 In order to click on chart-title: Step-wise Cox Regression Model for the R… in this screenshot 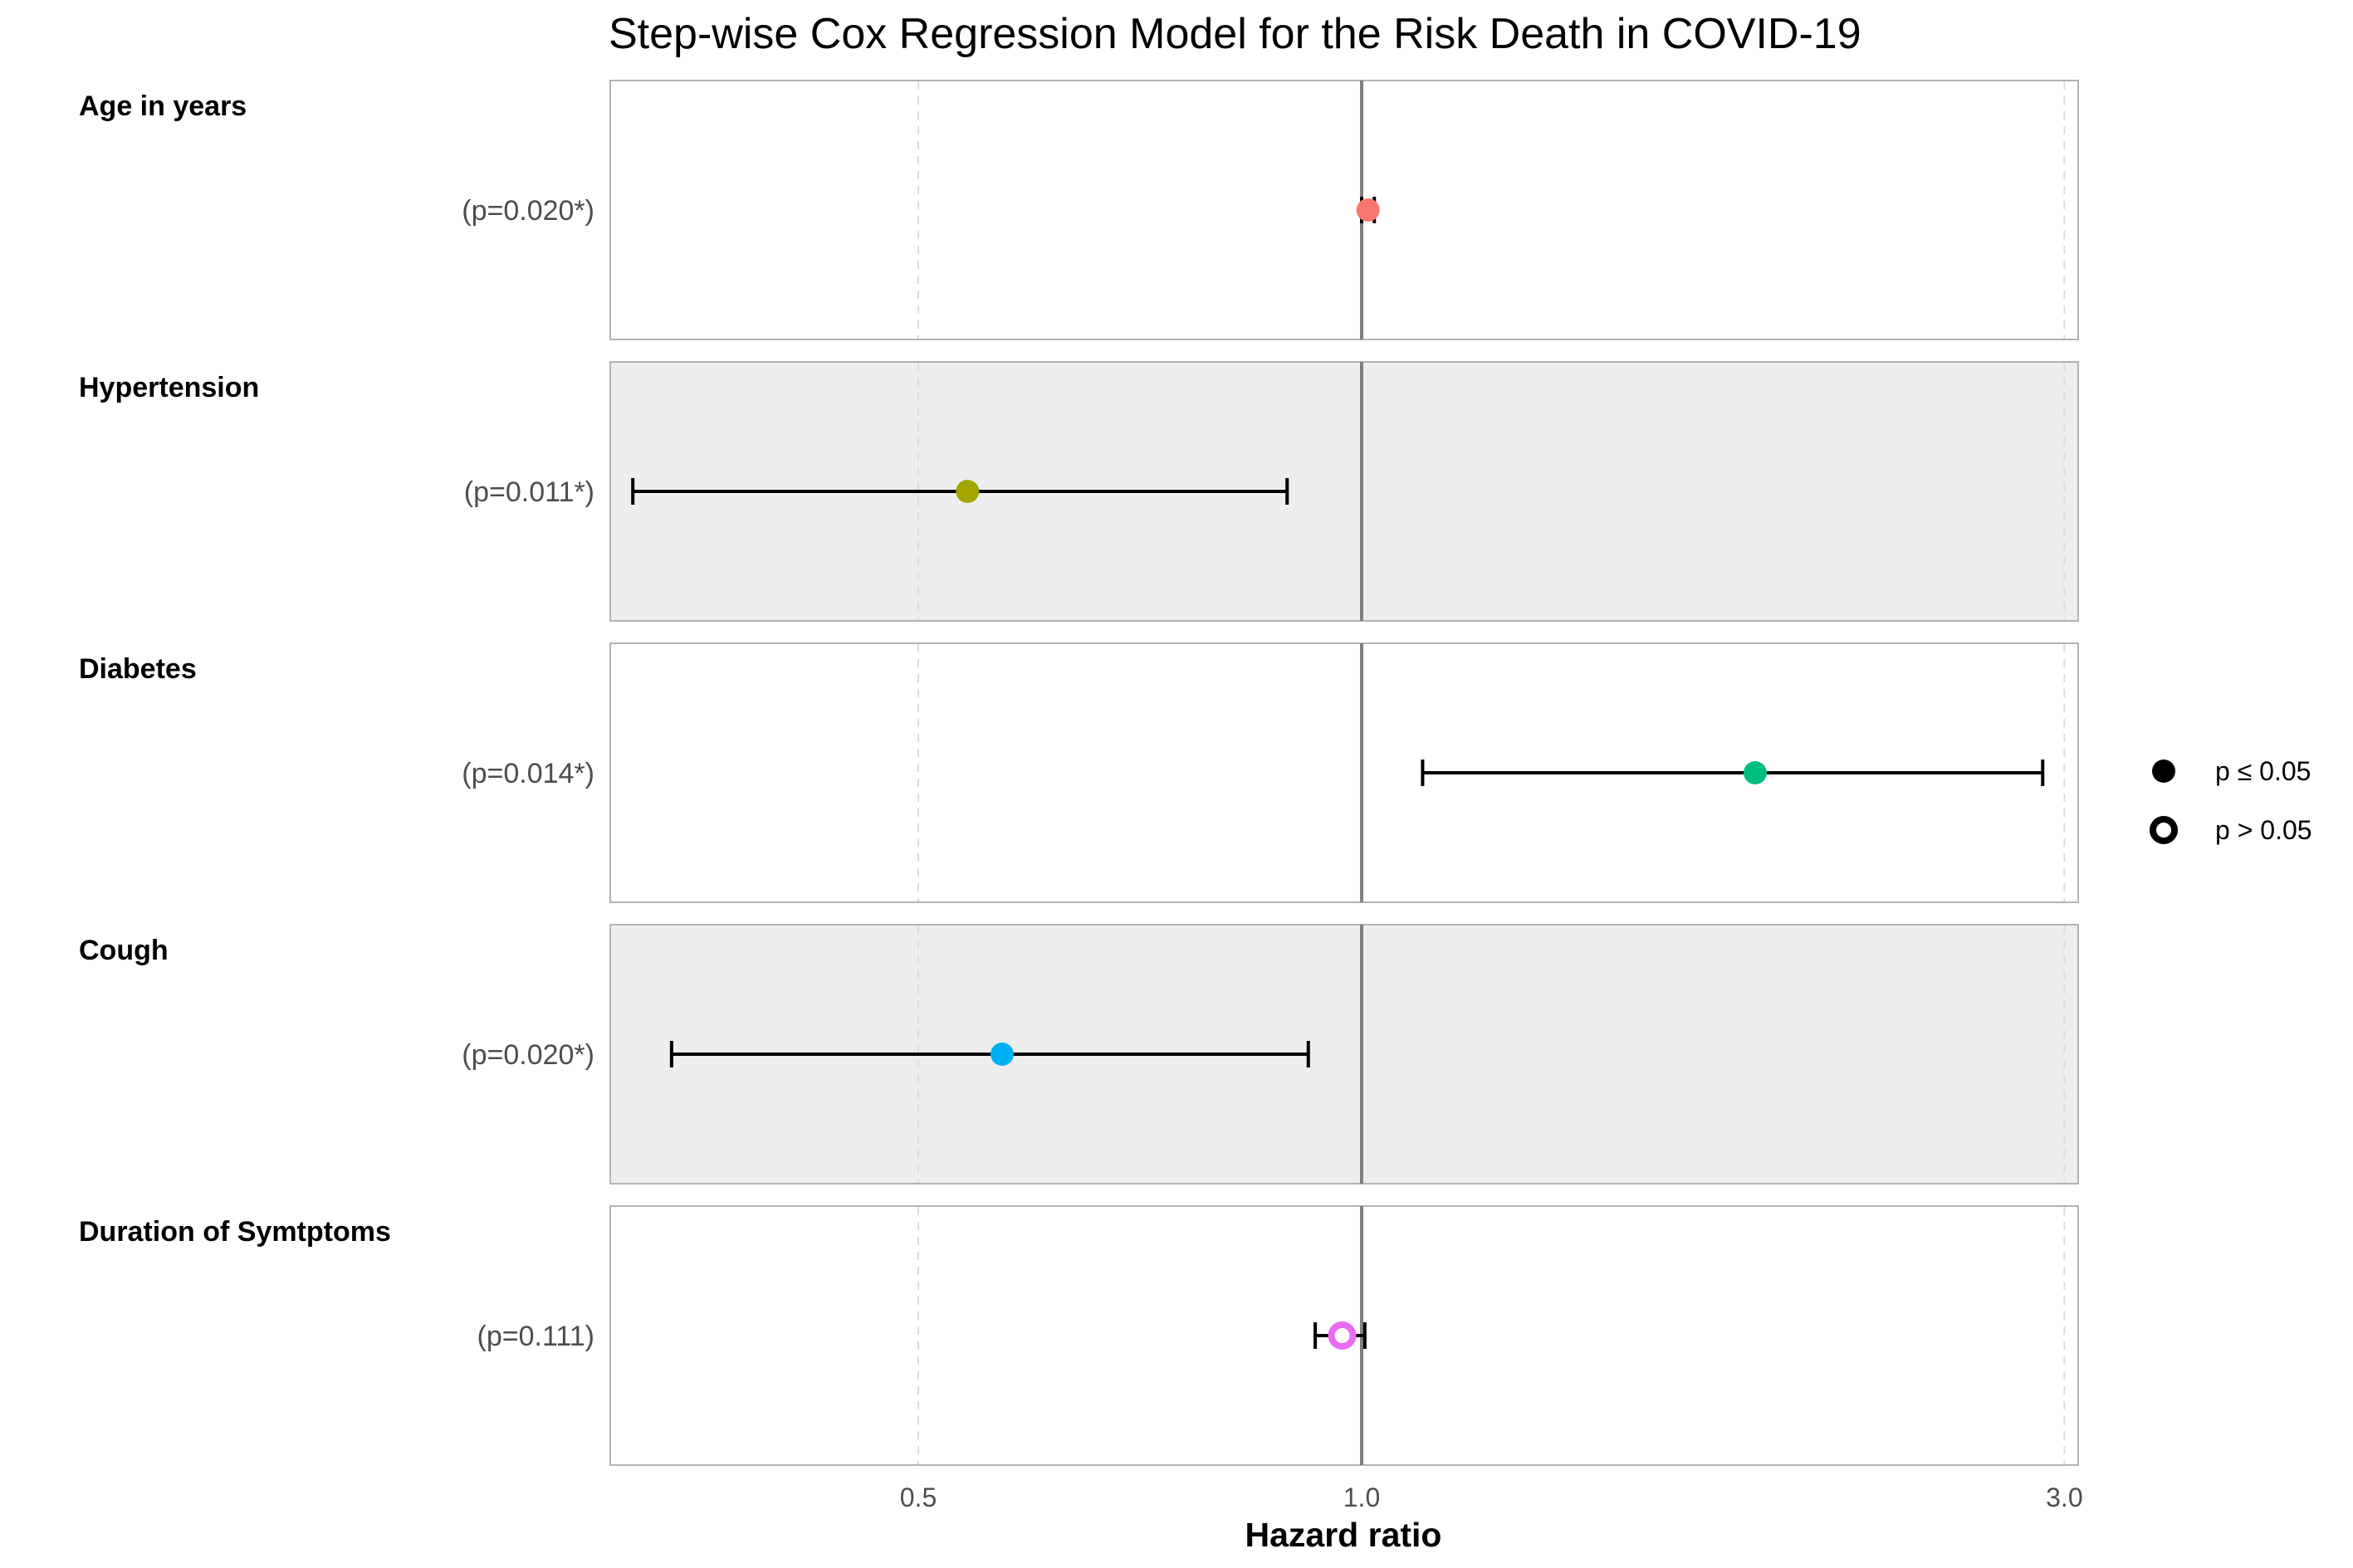, I will do `click(1235, 34)`.